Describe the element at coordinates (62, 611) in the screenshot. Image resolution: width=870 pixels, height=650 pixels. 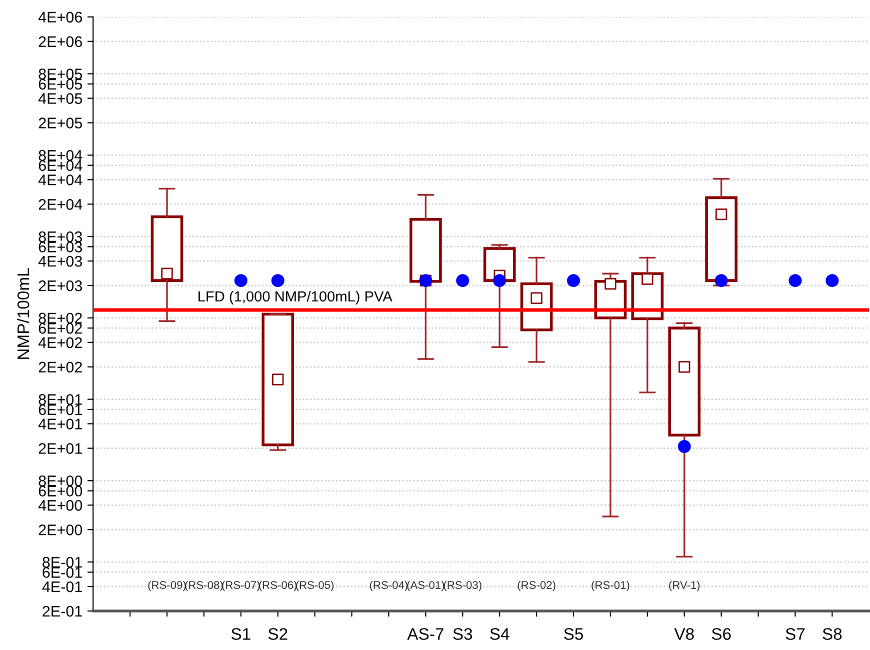
I see `y-tick-label: 2E-01` at that location.